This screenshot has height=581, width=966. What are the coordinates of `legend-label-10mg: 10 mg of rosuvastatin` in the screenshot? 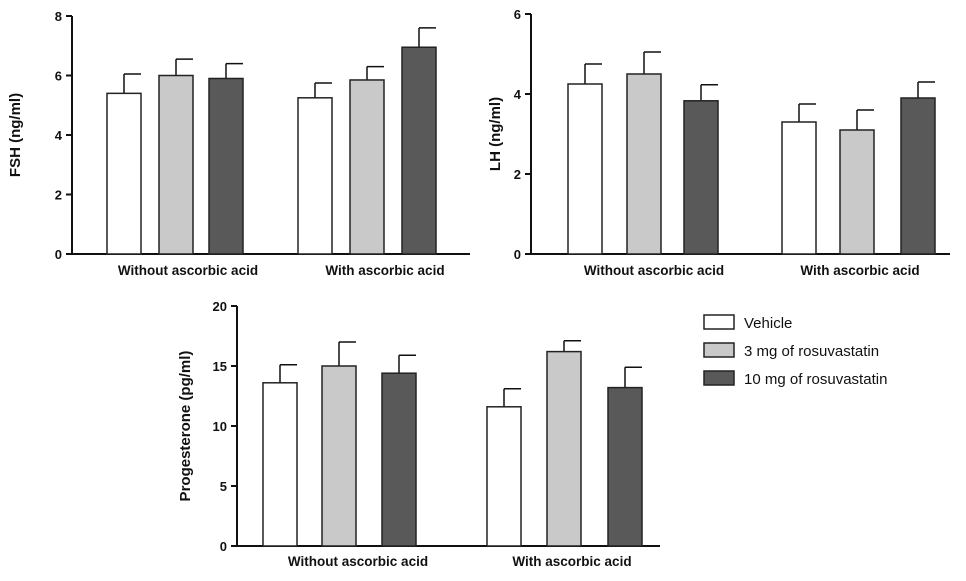 It's located at (815, 379).